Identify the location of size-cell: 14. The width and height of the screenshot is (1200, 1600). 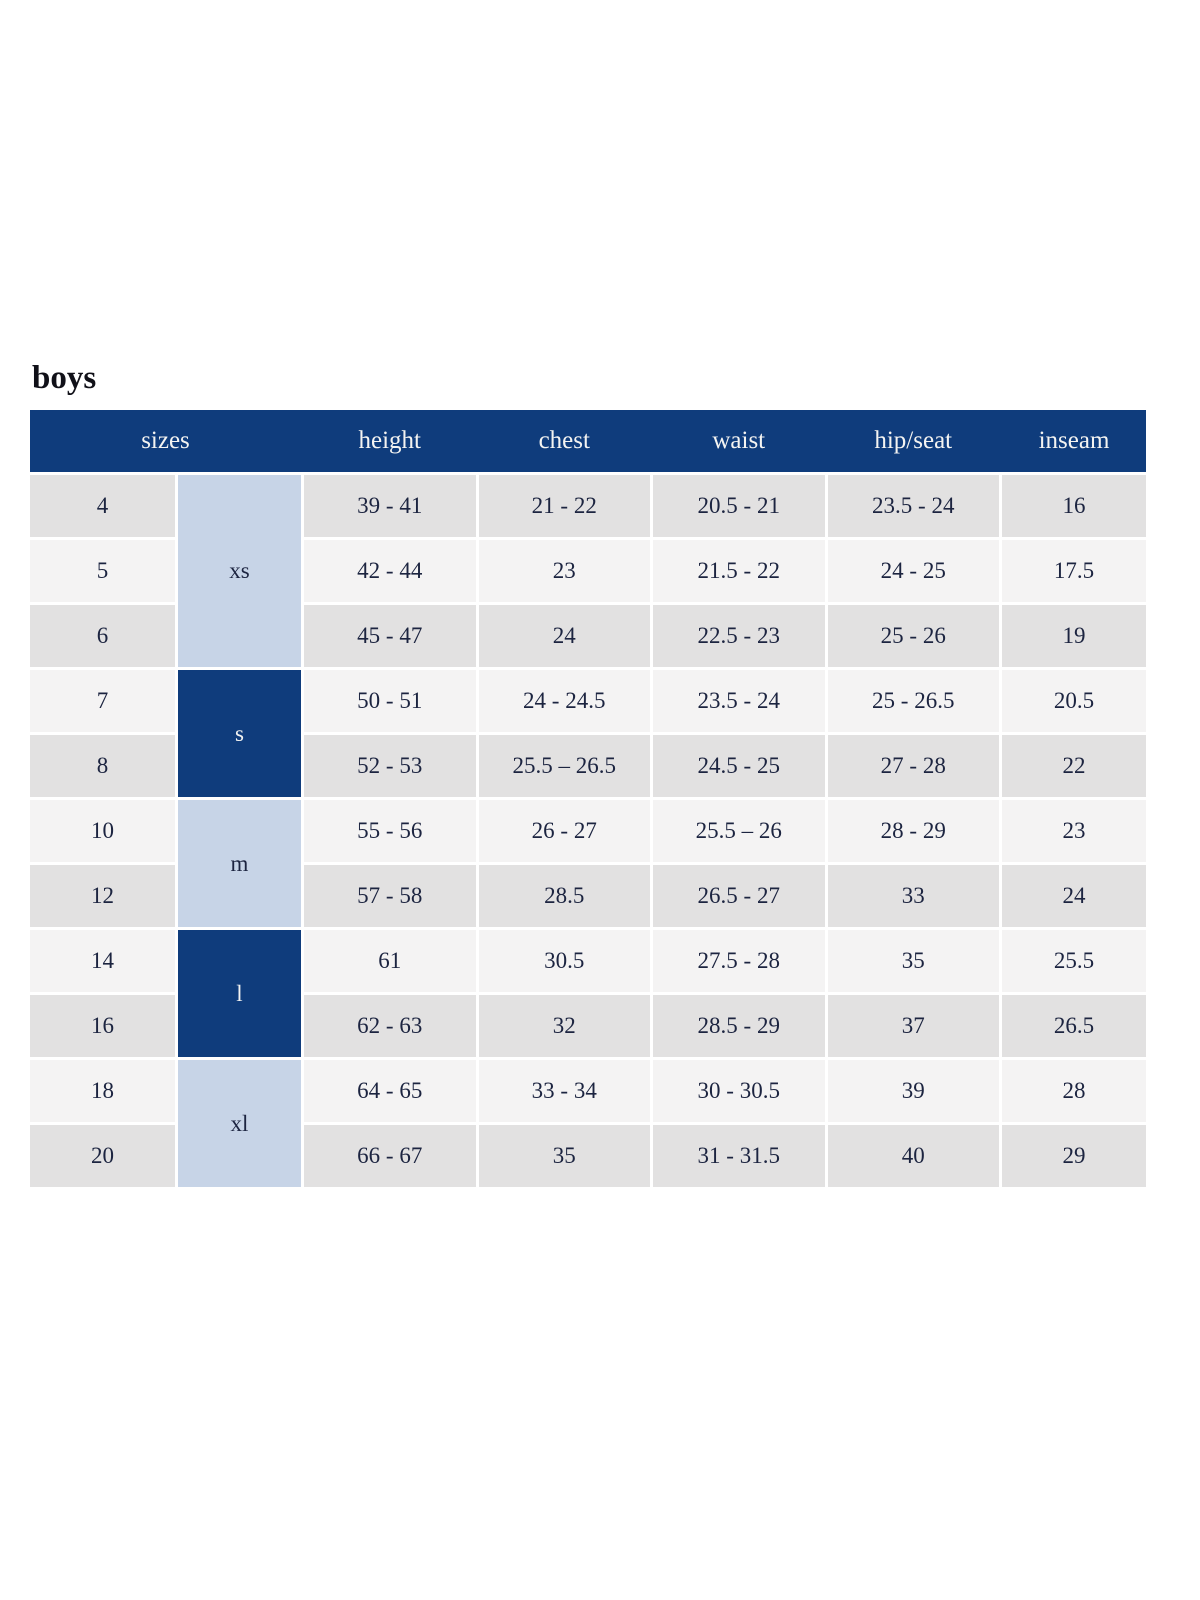
(102, 961).